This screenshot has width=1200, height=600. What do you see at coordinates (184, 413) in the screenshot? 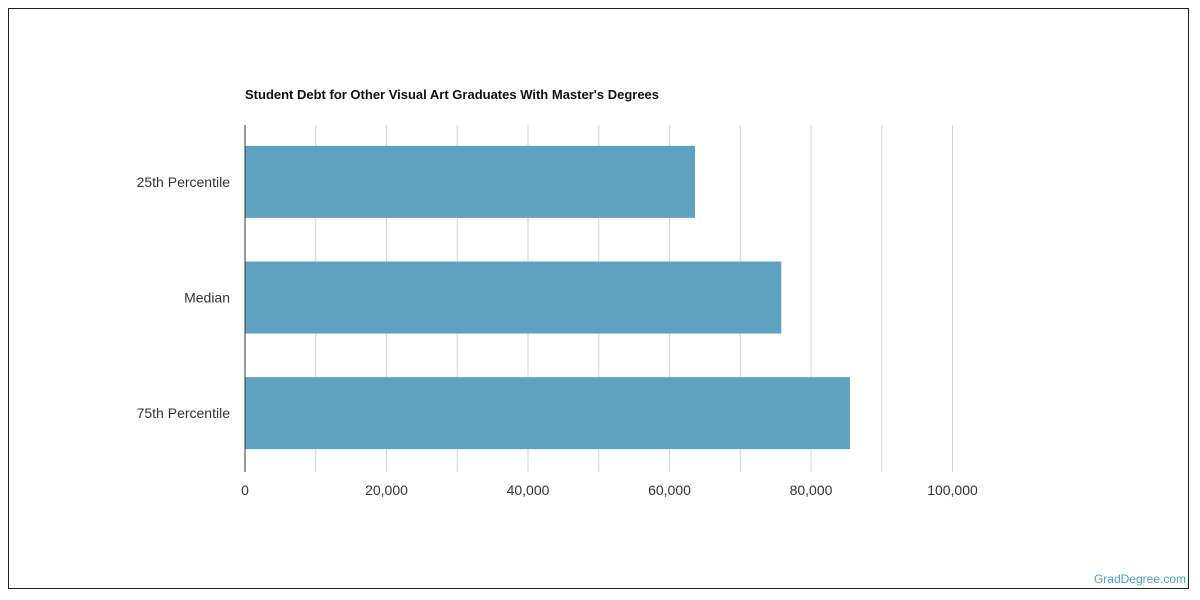
I see `category-label: 75th Percentile` at bounding box center [184, 413].